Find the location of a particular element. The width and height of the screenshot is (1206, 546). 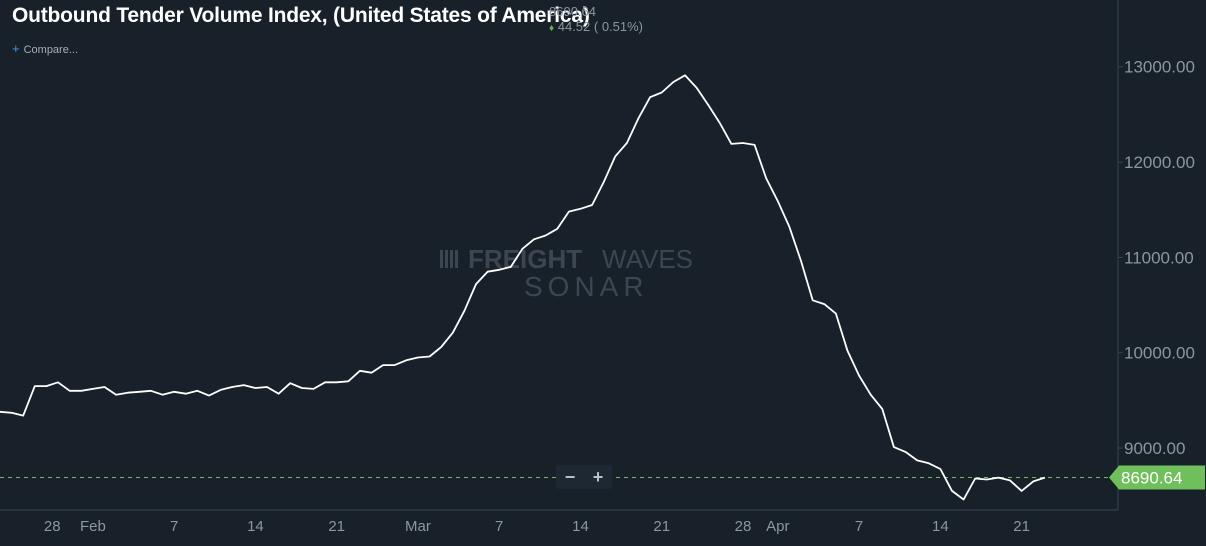

x-tick-label: Mar is located at coordinates (418, 526).